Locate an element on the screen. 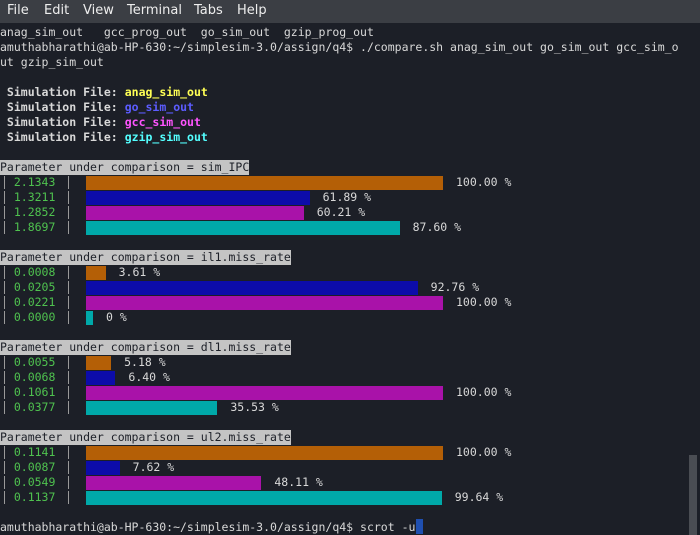  param-value: 0.1137 is located at coordinates (34, 497).